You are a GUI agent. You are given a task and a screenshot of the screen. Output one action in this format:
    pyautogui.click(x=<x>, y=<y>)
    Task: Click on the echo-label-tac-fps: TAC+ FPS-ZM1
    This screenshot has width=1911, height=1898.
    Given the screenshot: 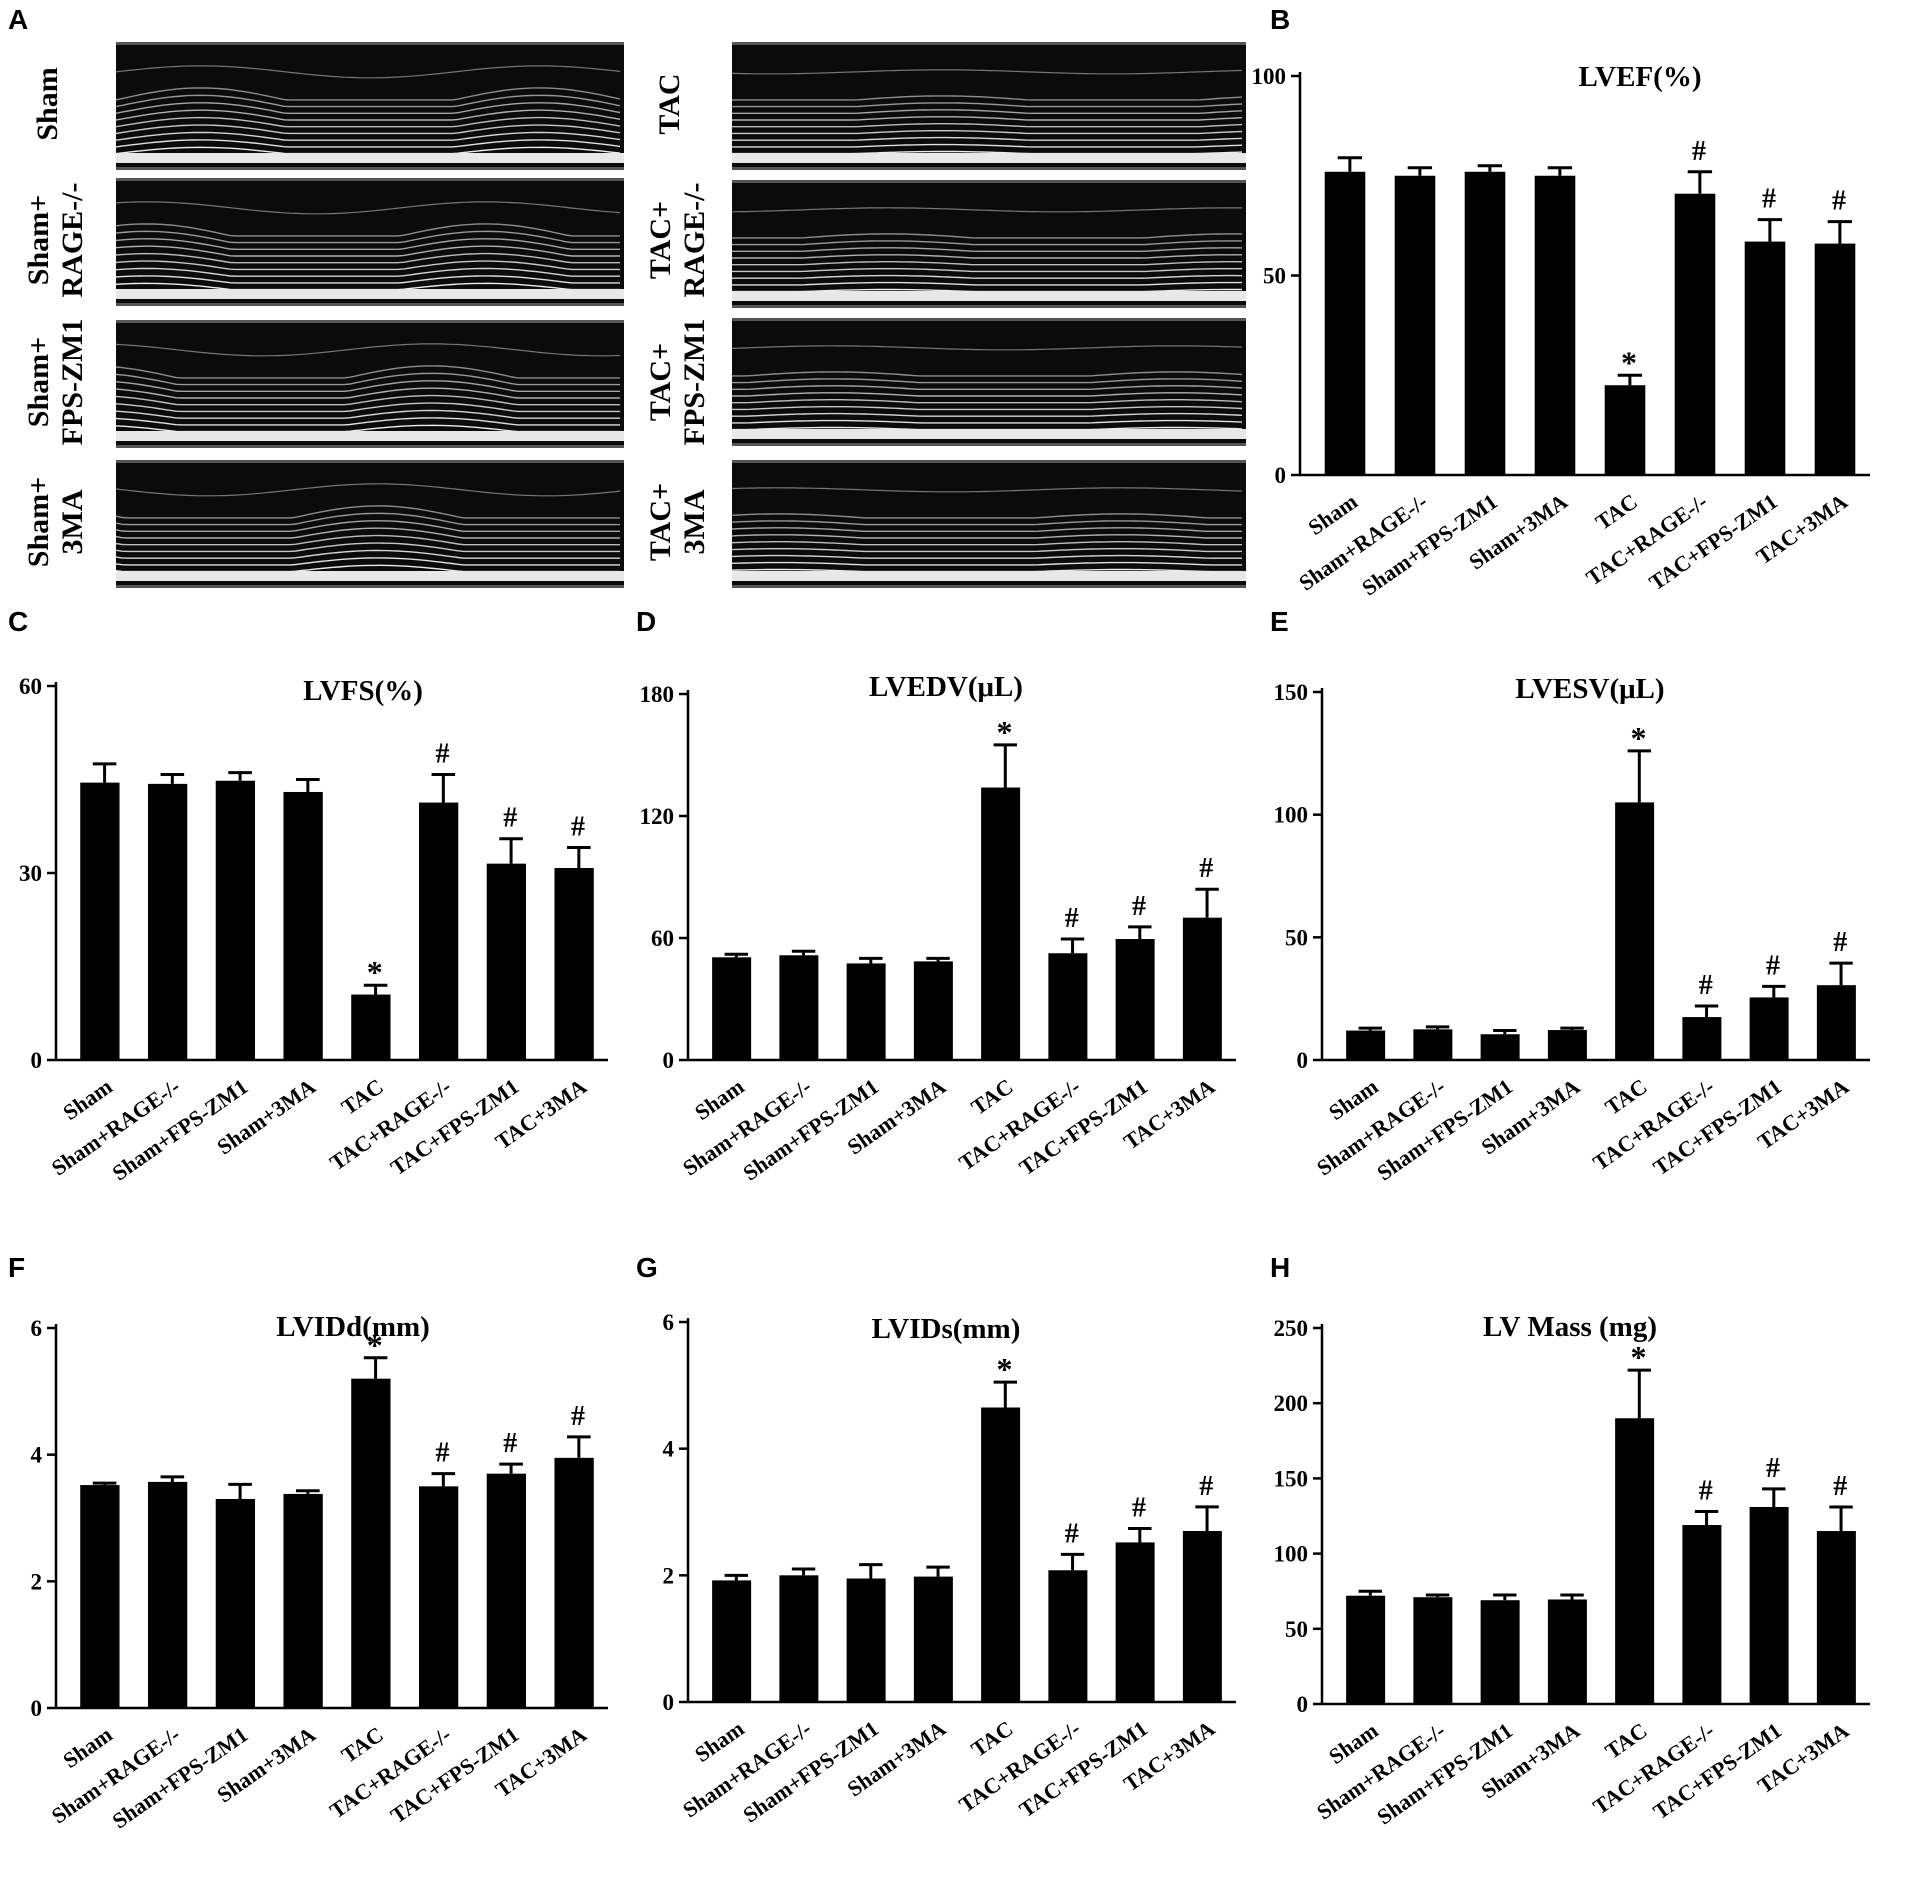 What is the action you would take?
    pyautogui.click(x=677, y=382)
    